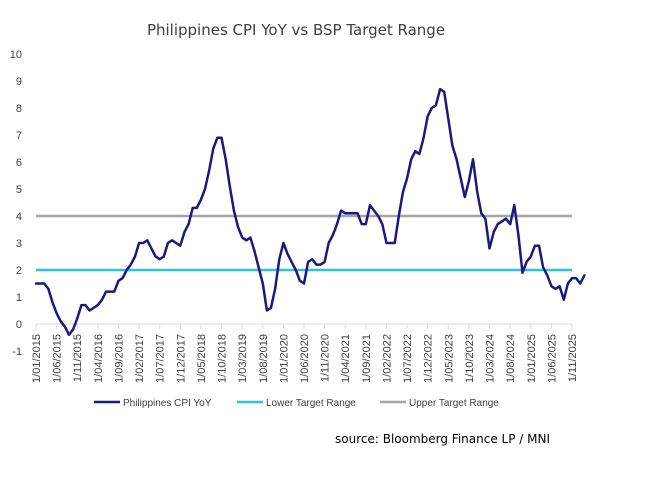 The height and width of the screenshot is (479, 664). I want to click on x-tick-label: 1/07/2022, so click(408, 358).